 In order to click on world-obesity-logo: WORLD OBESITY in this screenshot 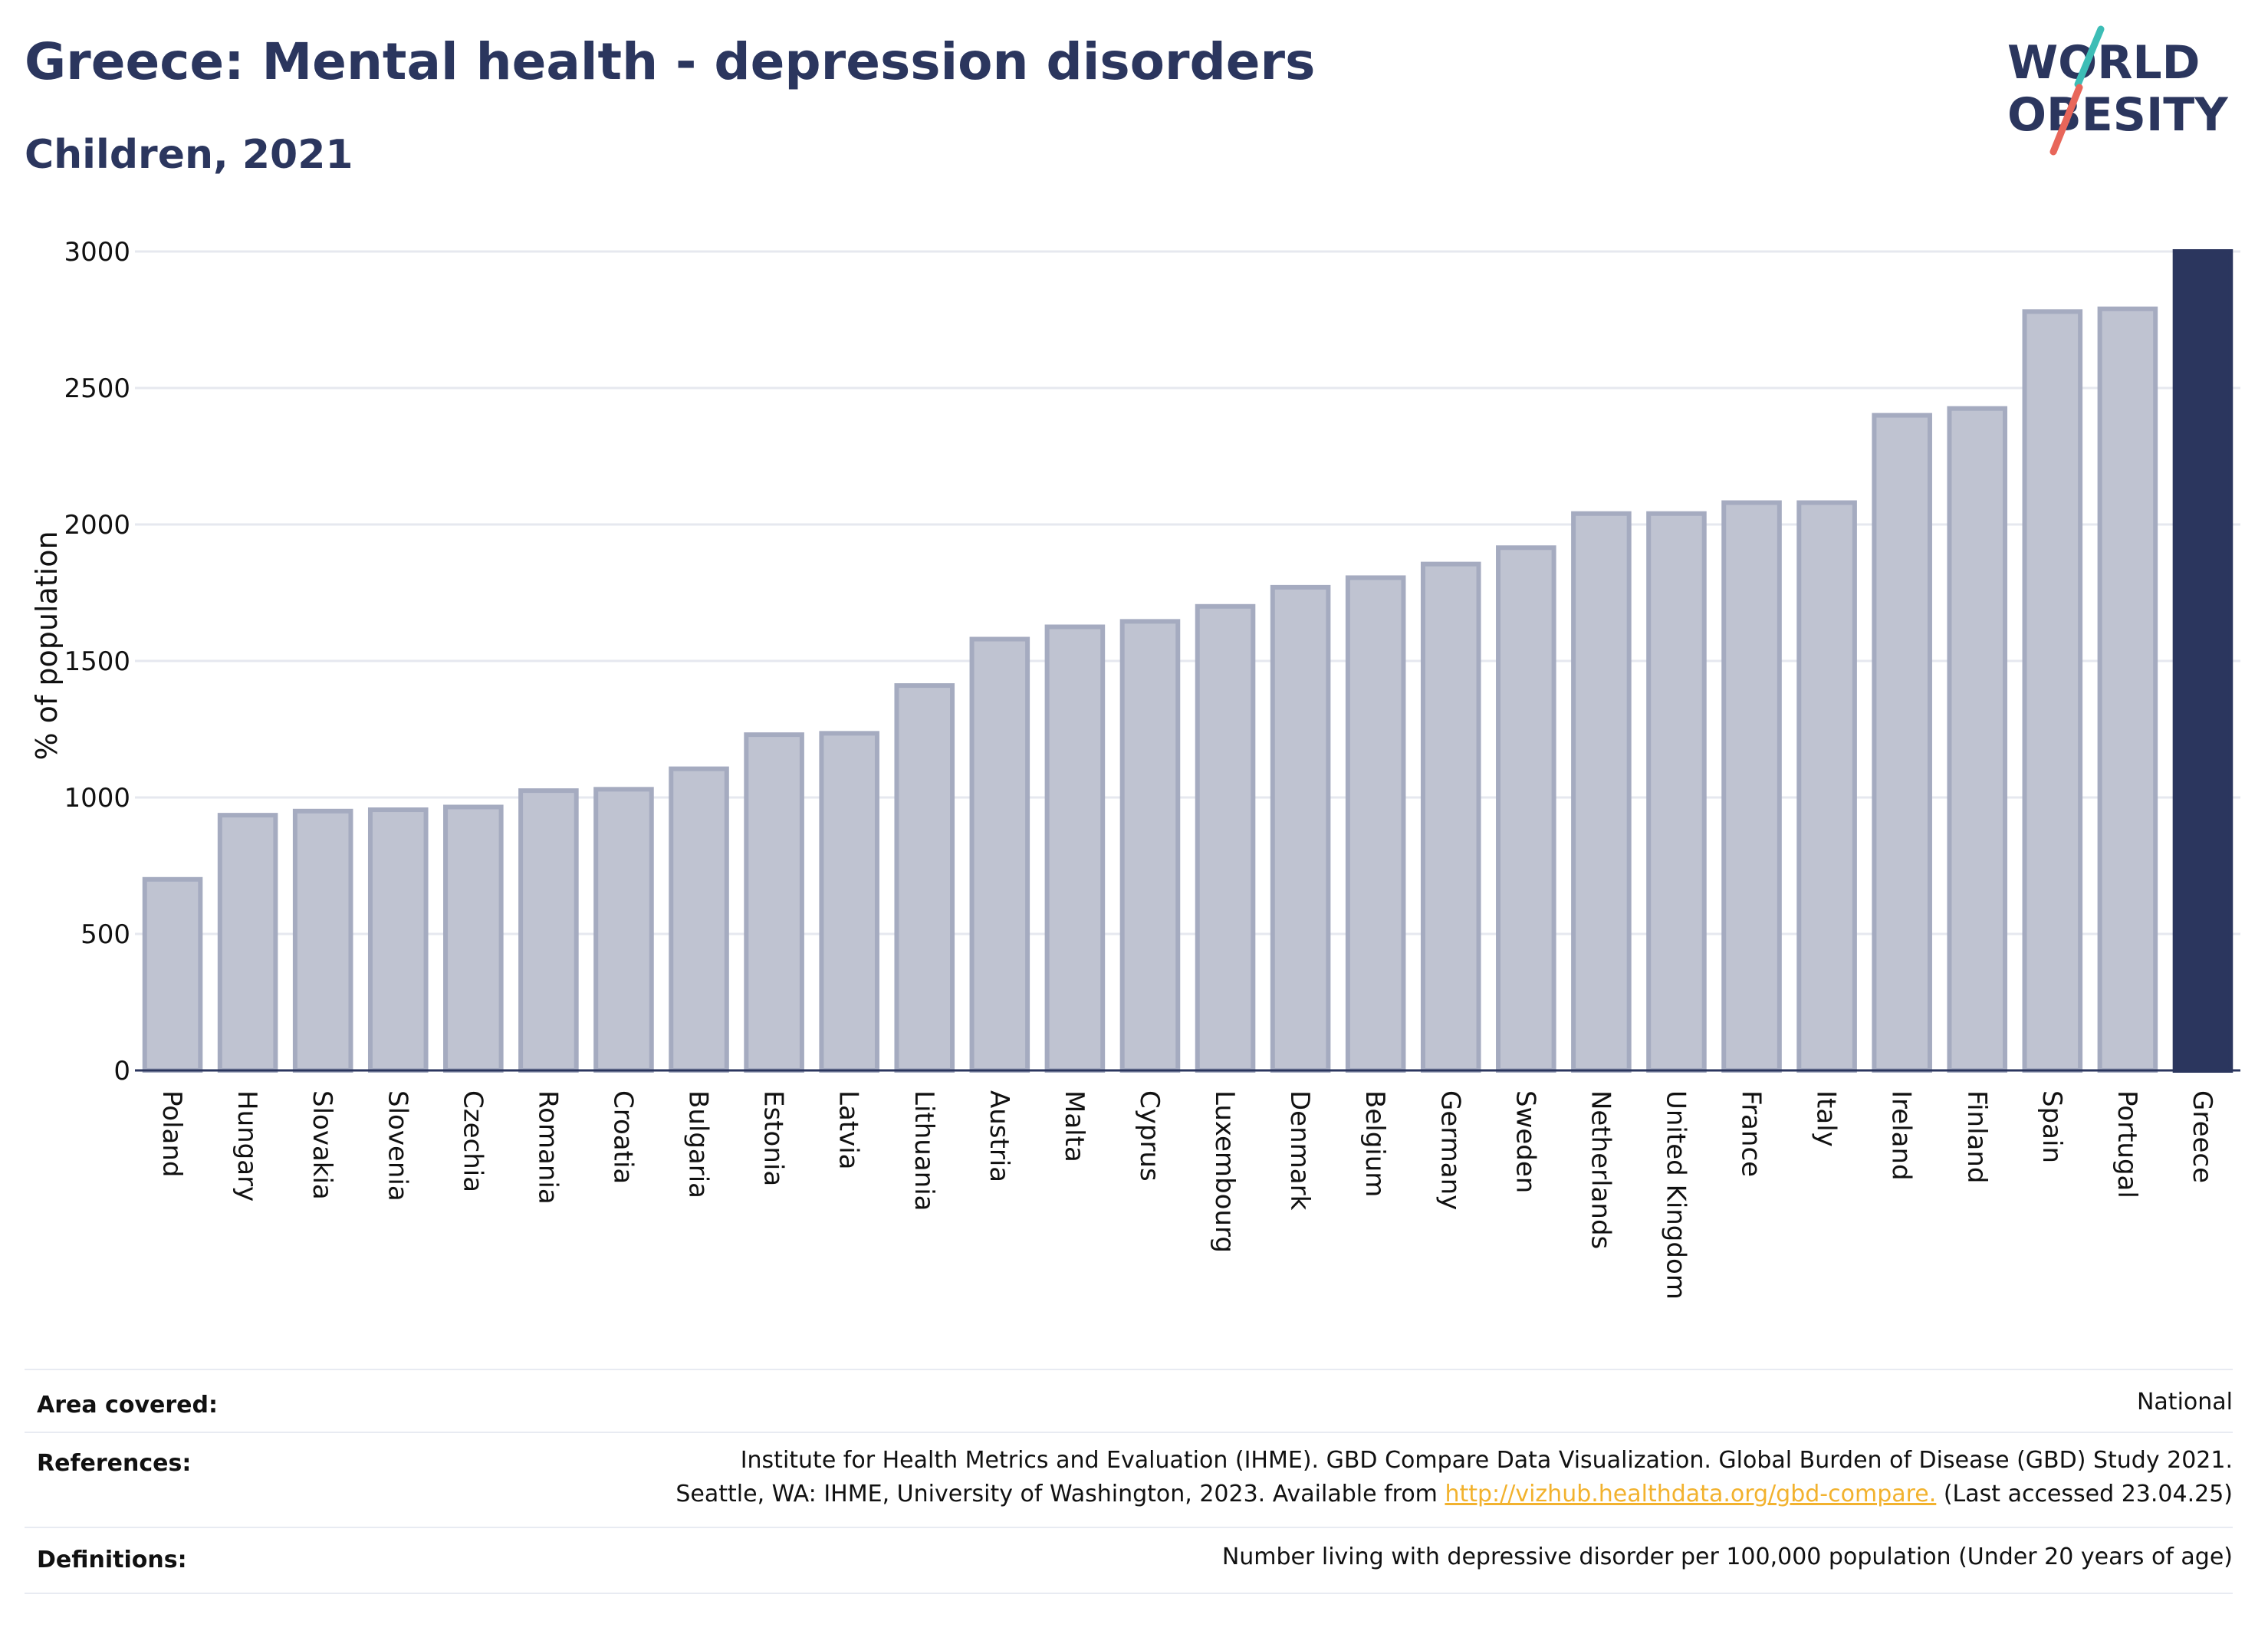, I will do `click(2118, 90)`.